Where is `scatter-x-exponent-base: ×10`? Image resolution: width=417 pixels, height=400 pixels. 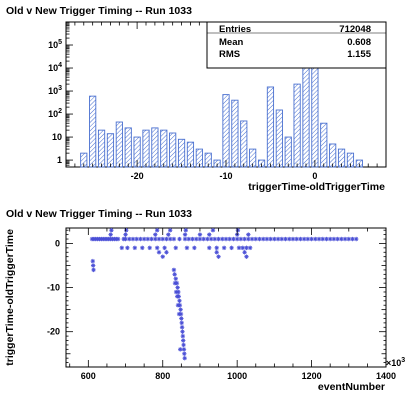 scatter-x-exponent-base: ×10 is located at coordinates (393, 363).